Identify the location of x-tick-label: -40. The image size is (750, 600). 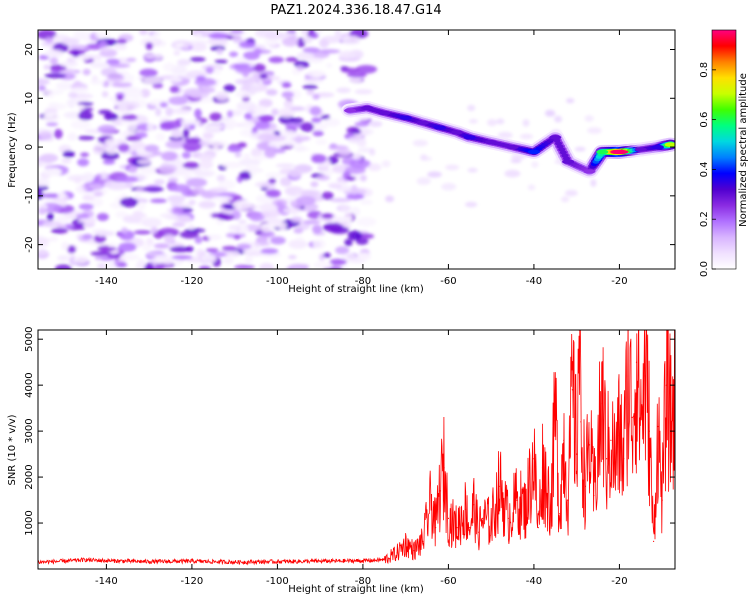
(534, 581).